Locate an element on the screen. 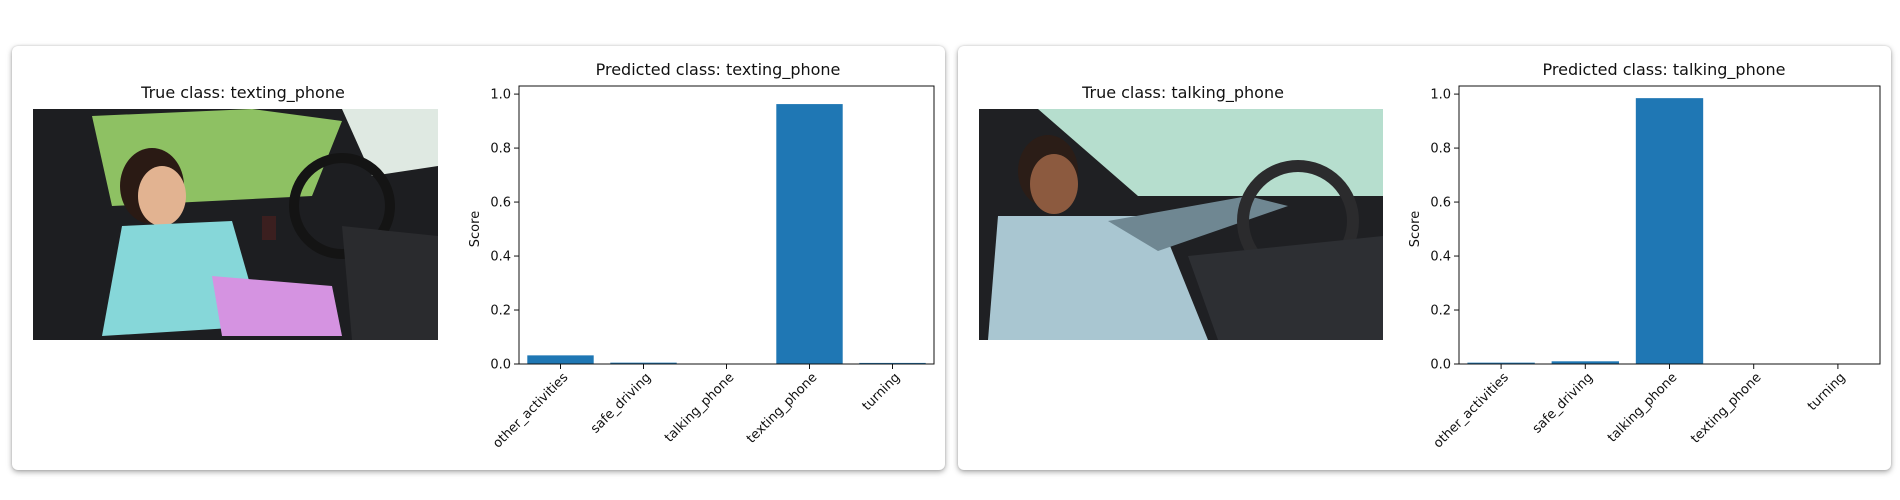  bar-turning is located at coordinates (892, 363).